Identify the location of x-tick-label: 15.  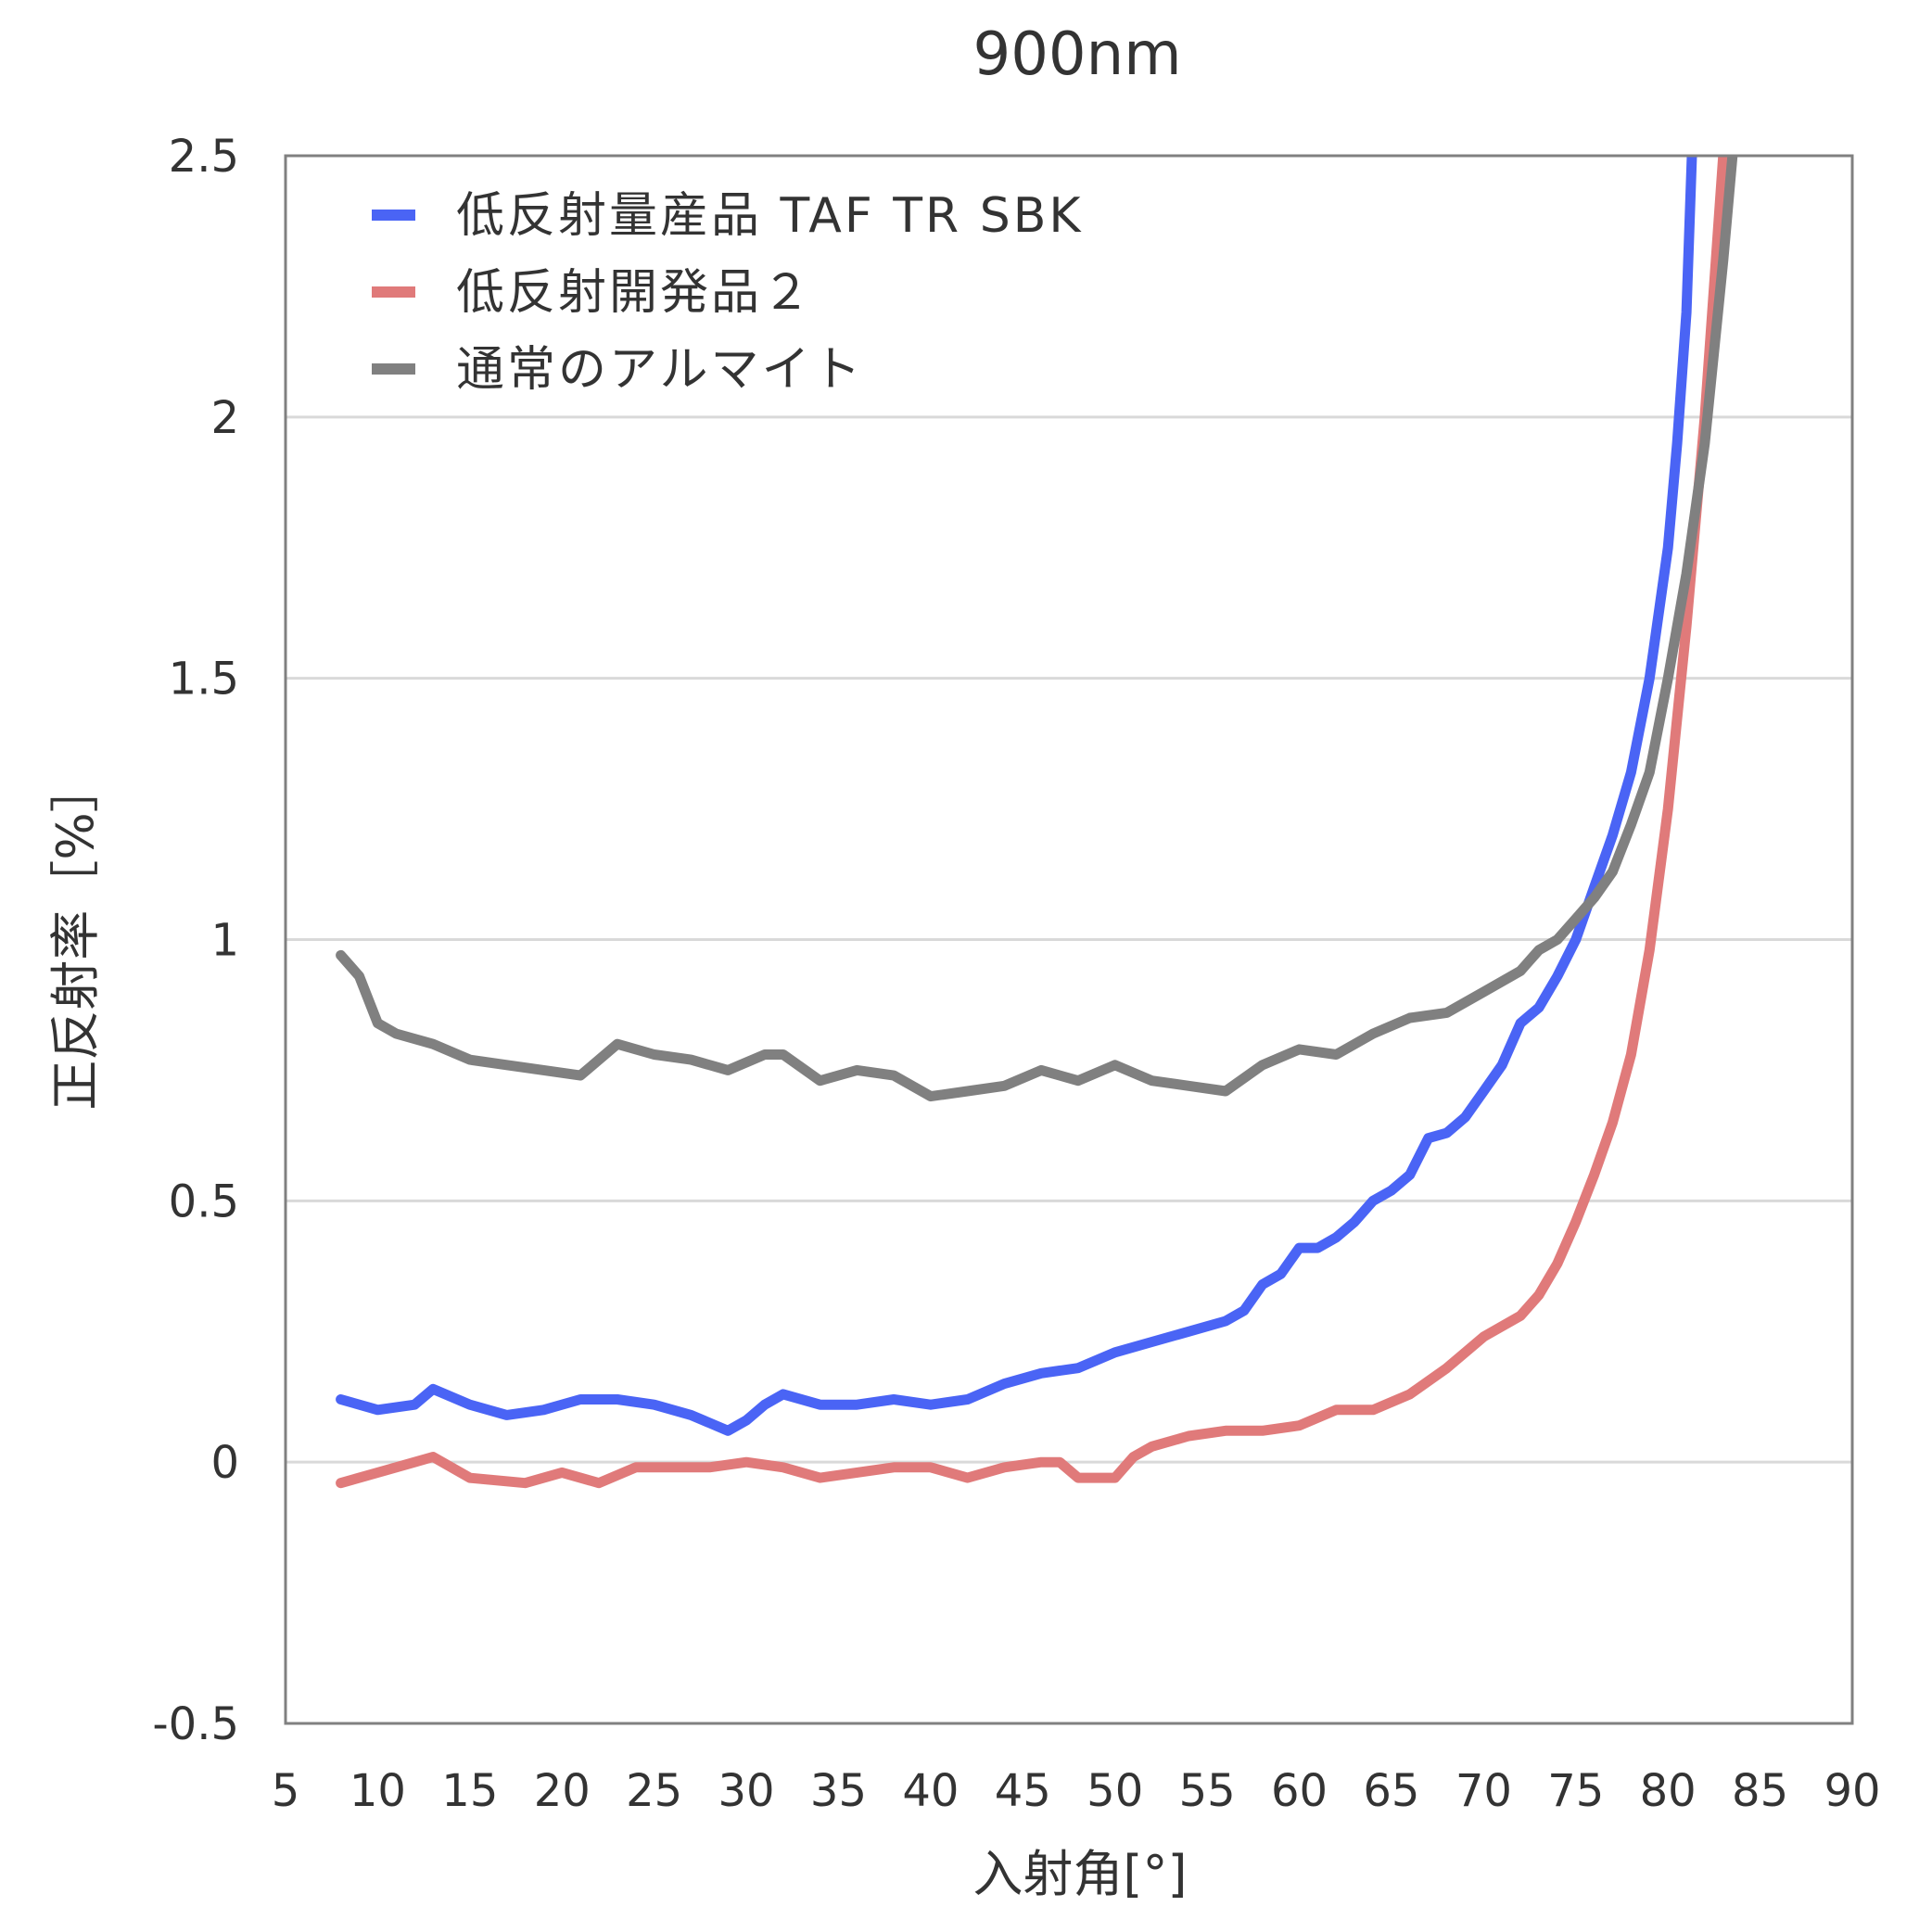
(469, 1791).